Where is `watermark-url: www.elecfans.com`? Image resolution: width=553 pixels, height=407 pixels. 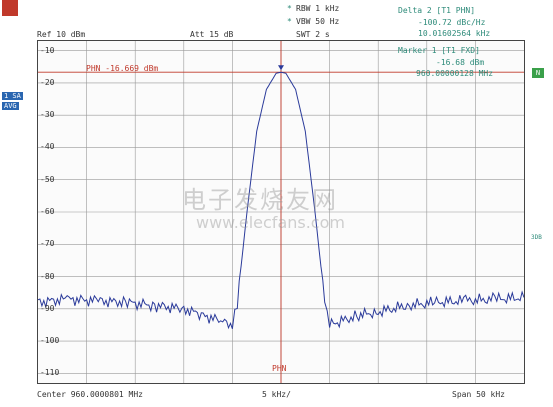
watermark-url: www.elecfans.com is located at coordinates (270, 222).